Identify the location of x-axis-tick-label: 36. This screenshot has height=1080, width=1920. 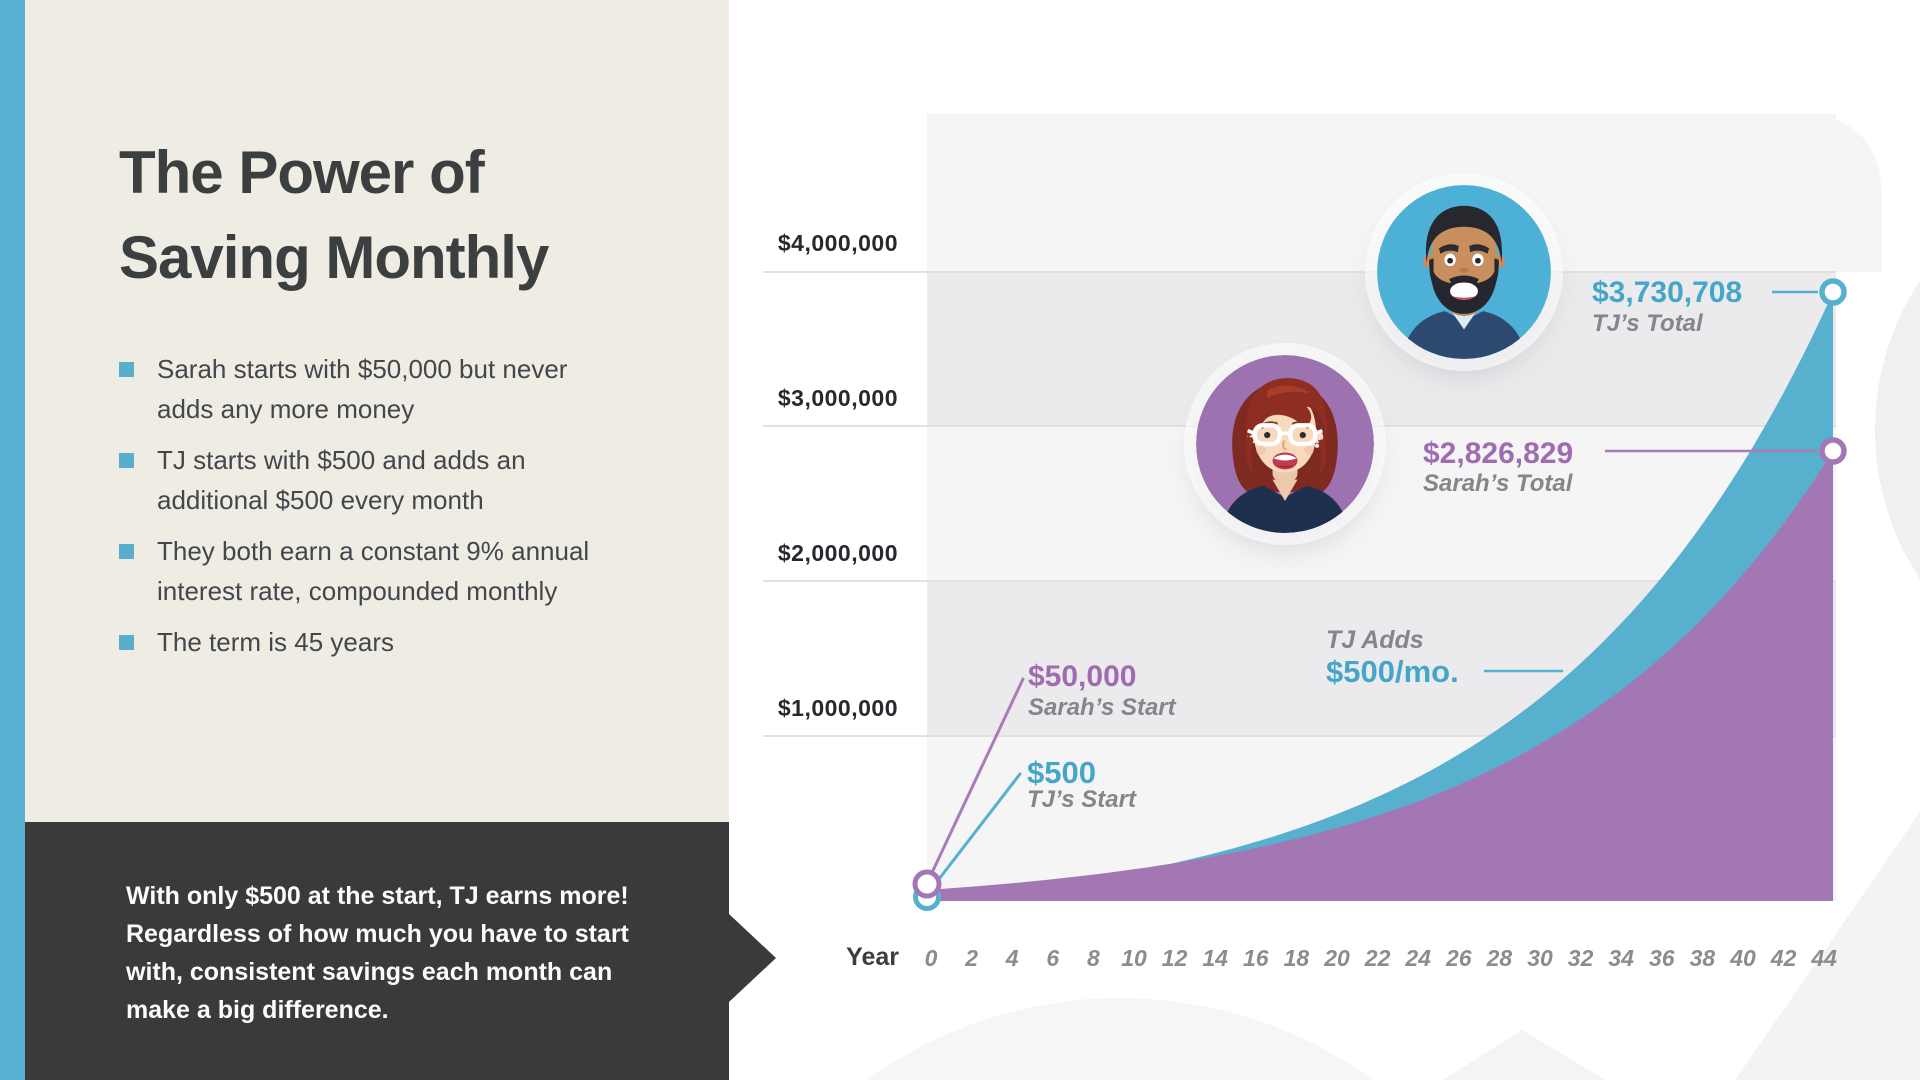
(1662, 958).